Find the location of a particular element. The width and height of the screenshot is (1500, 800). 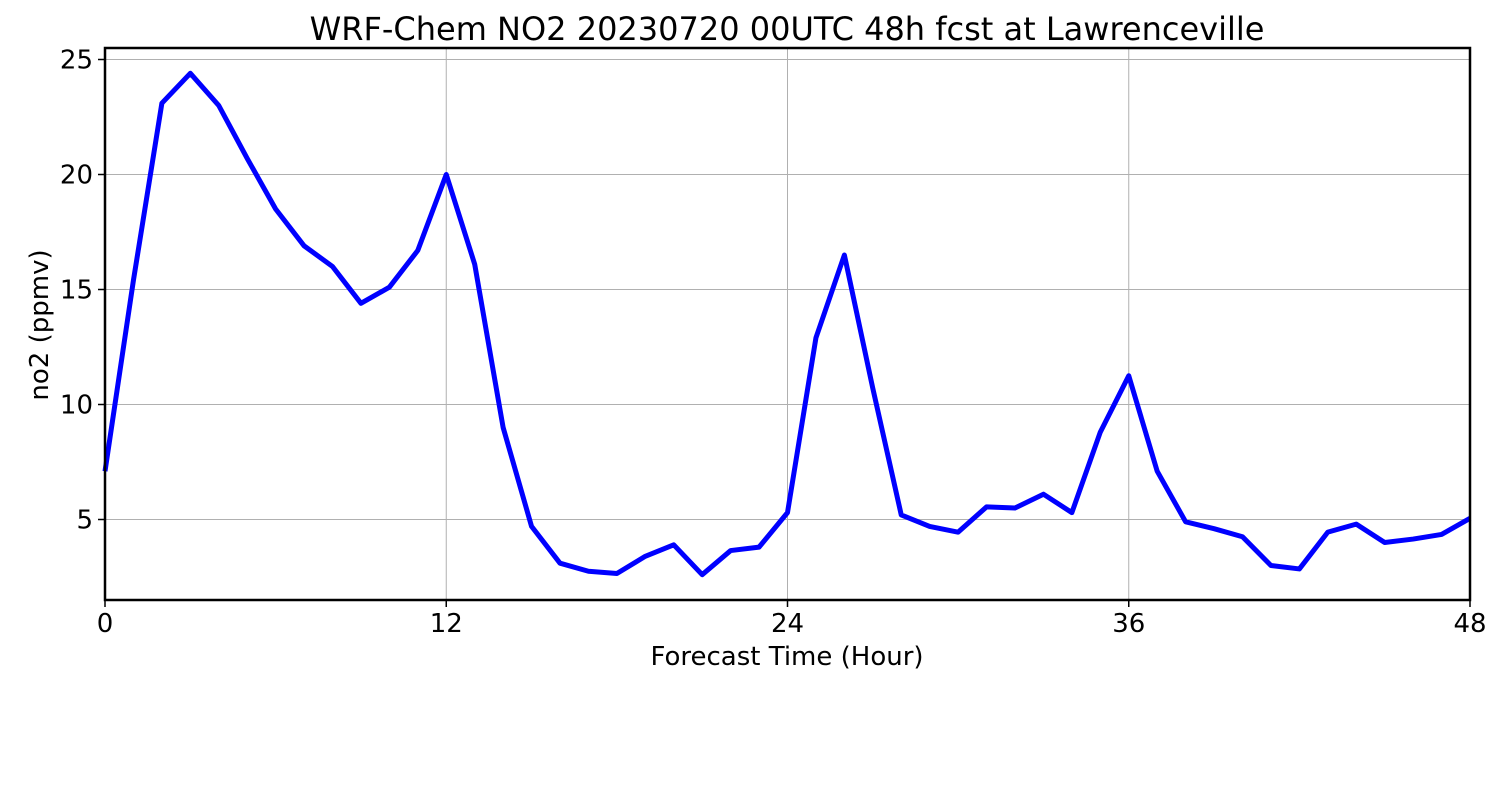

y-tick-label: 20 is located at coordinates (76, 176).